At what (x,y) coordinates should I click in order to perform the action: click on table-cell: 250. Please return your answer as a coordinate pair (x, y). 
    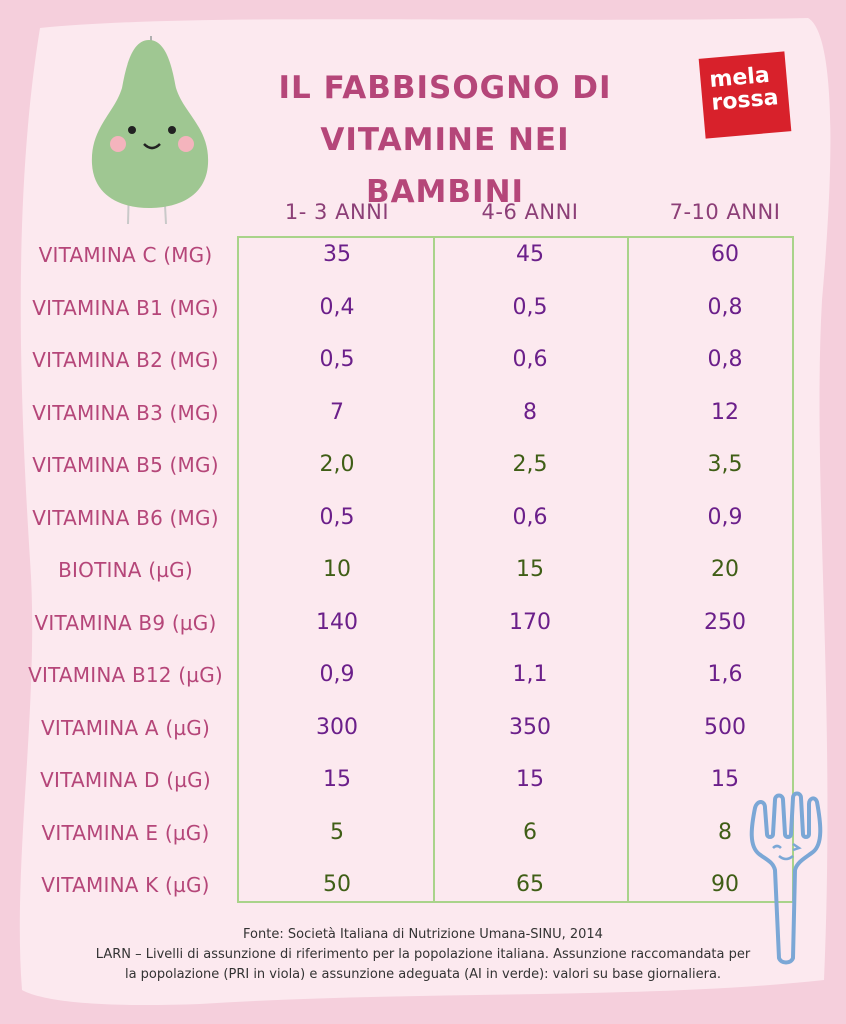
    Looking at the image, I should click on (725, 622).